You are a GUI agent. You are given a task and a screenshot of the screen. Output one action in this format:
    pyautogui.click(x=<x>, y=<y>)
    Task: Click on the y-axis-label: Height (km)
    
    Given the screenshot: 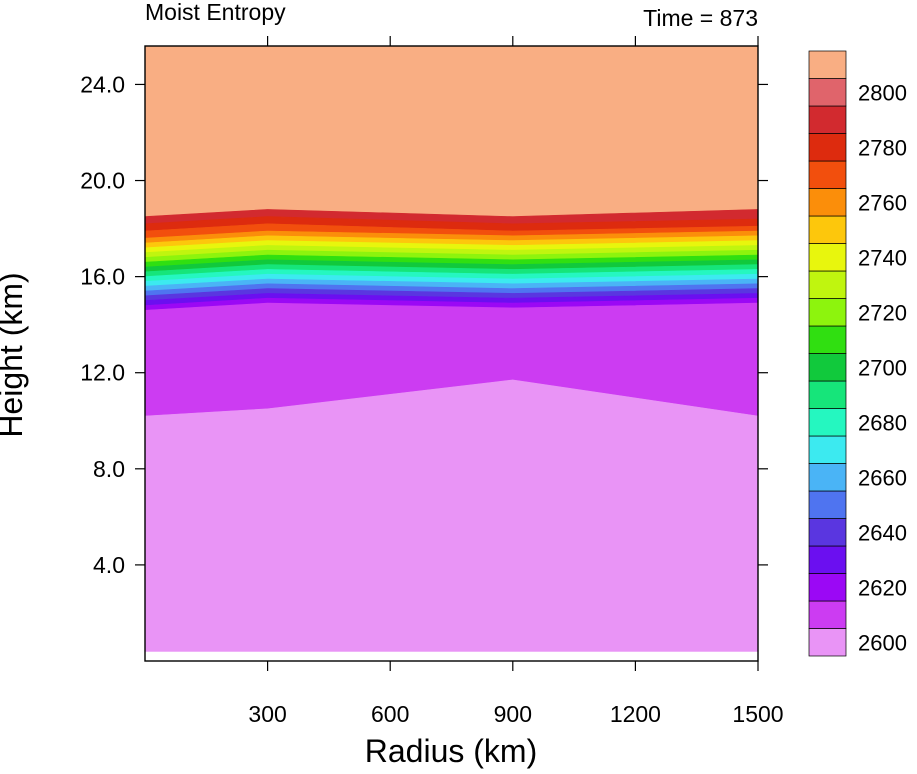 What is the action you would take?
    pyautogui.click(x=14, y=354)
    